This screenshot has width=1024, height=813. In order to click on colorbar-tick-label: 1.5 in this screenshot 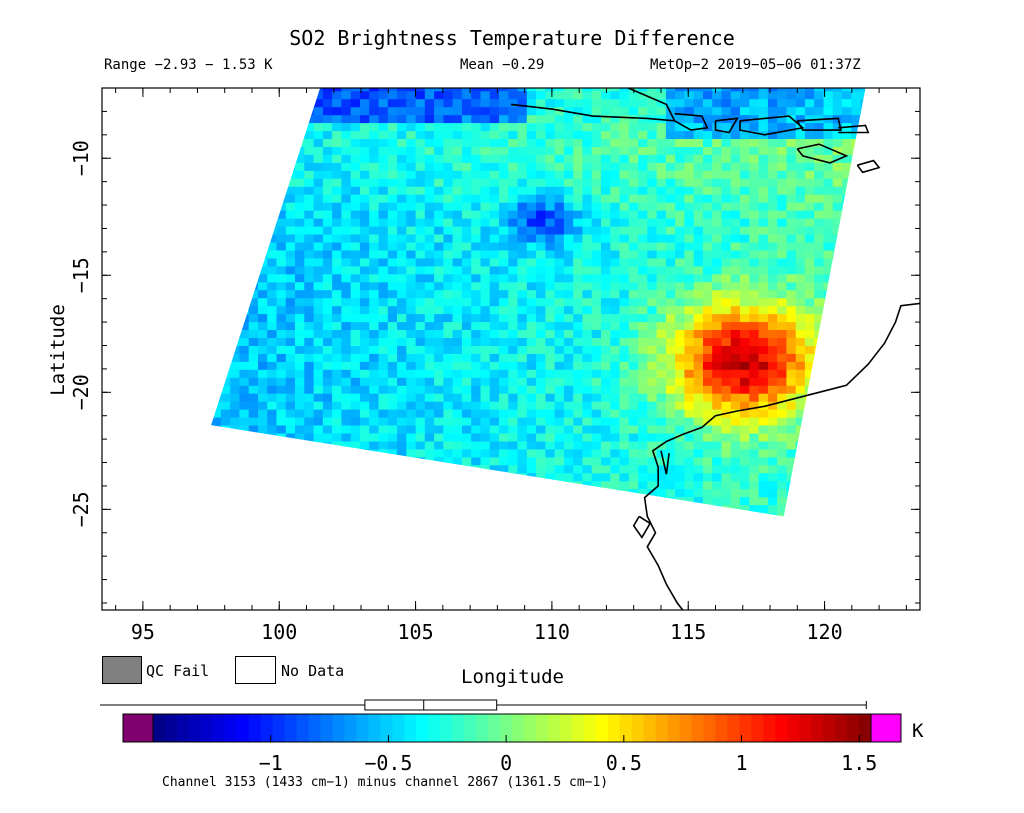, I will do `click(859, 763)`.